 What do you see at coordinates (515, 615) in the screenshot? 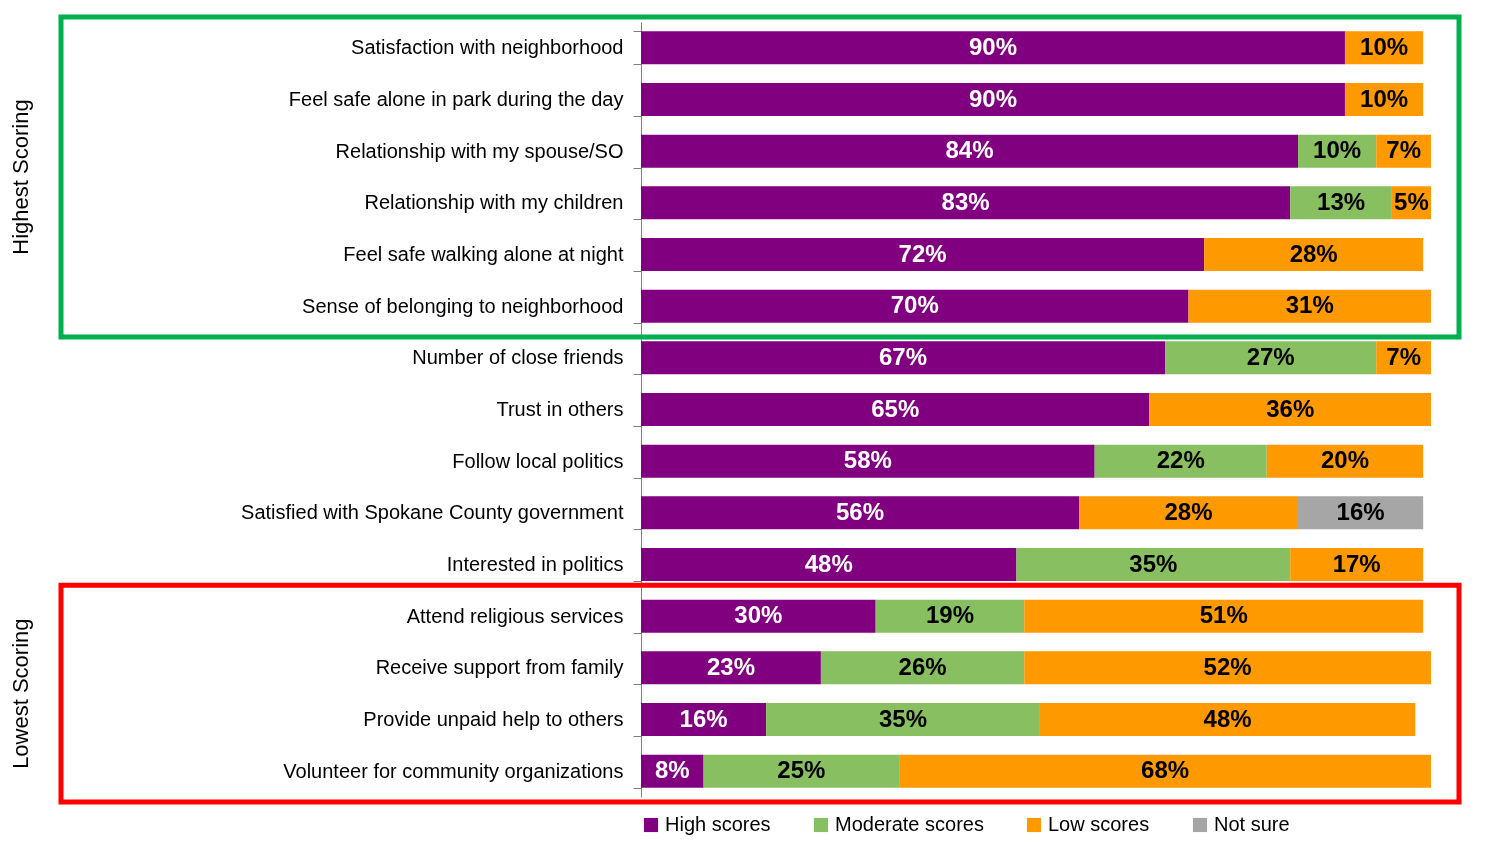
I see `y-tick-label: Attend religious services` at bounding box center [515, 615].